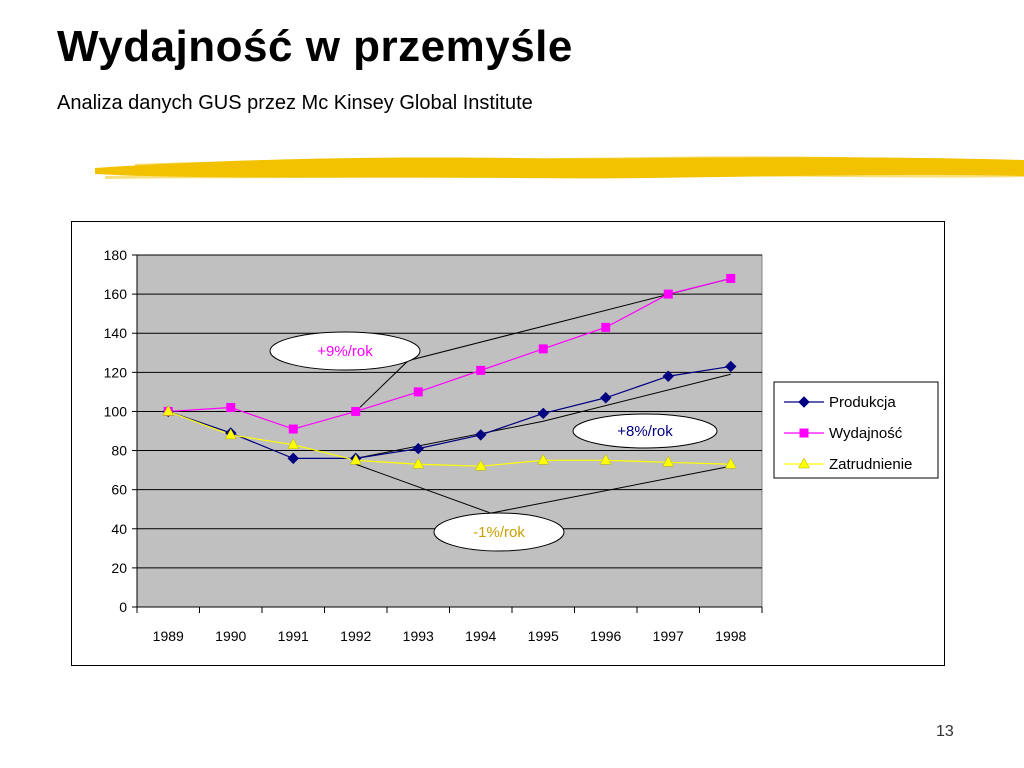 The height and width of the screenshot is (768, 1024). Describe the element at coordinates (293, 636) in the screenshot. I see `x-tick-label: 1991` at that location.